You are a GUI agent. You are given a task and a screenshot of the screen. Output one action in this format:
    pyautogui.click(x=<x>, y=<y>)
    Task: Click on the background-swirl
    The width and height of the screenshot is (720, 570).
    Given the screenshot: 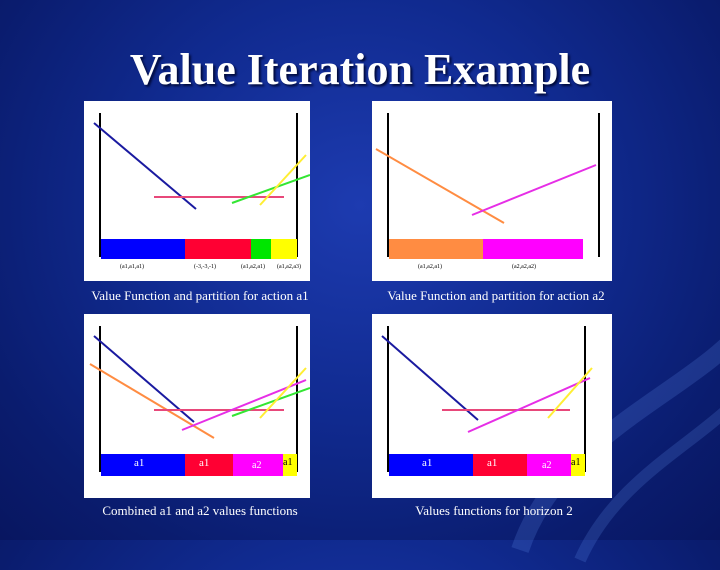 What is the action you would take?
    pyautogui.click(x=615, y=451)
    